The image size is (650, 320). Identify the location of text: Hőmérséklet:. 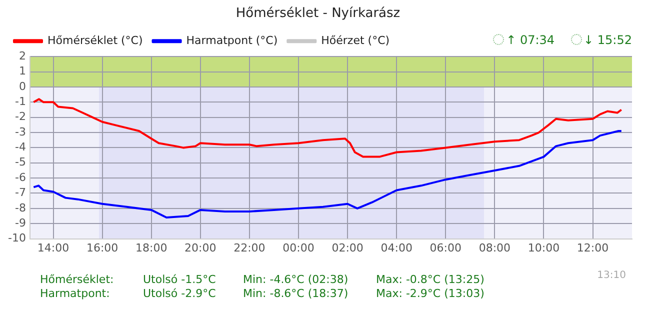
(77, 279).